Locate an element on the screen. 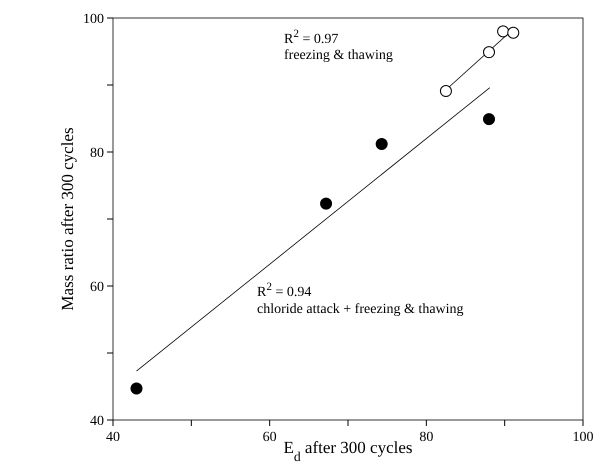  x-tick-label: 60 is located at coordinates (269, 437).